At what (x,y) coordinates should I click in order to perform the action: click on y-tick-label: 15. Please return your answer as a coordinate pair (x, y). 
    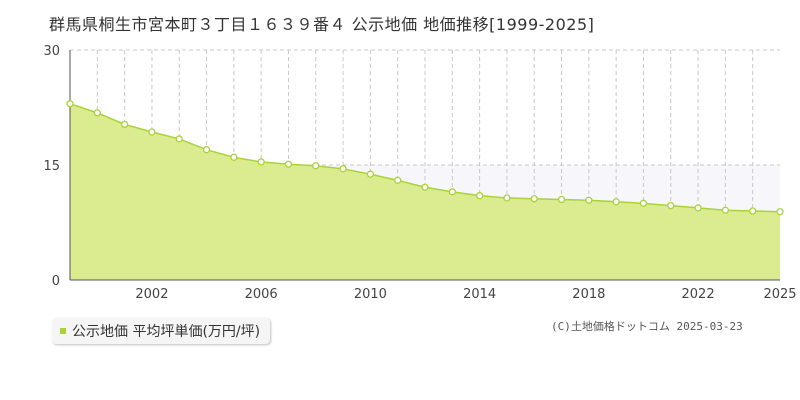
    Looking at the image, I should click on (51, 166).